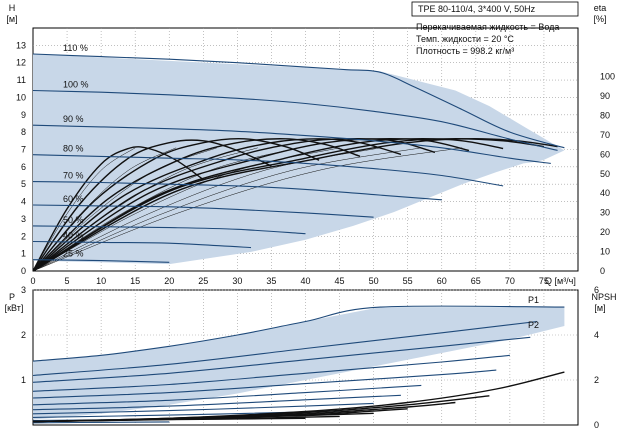 This screenshot has width=625, height=435. What do you see at coordinates (560, 281) in the screenshot?
I see `x-axis-label: Q [м³/ч]` at bounding box center [560, 281].